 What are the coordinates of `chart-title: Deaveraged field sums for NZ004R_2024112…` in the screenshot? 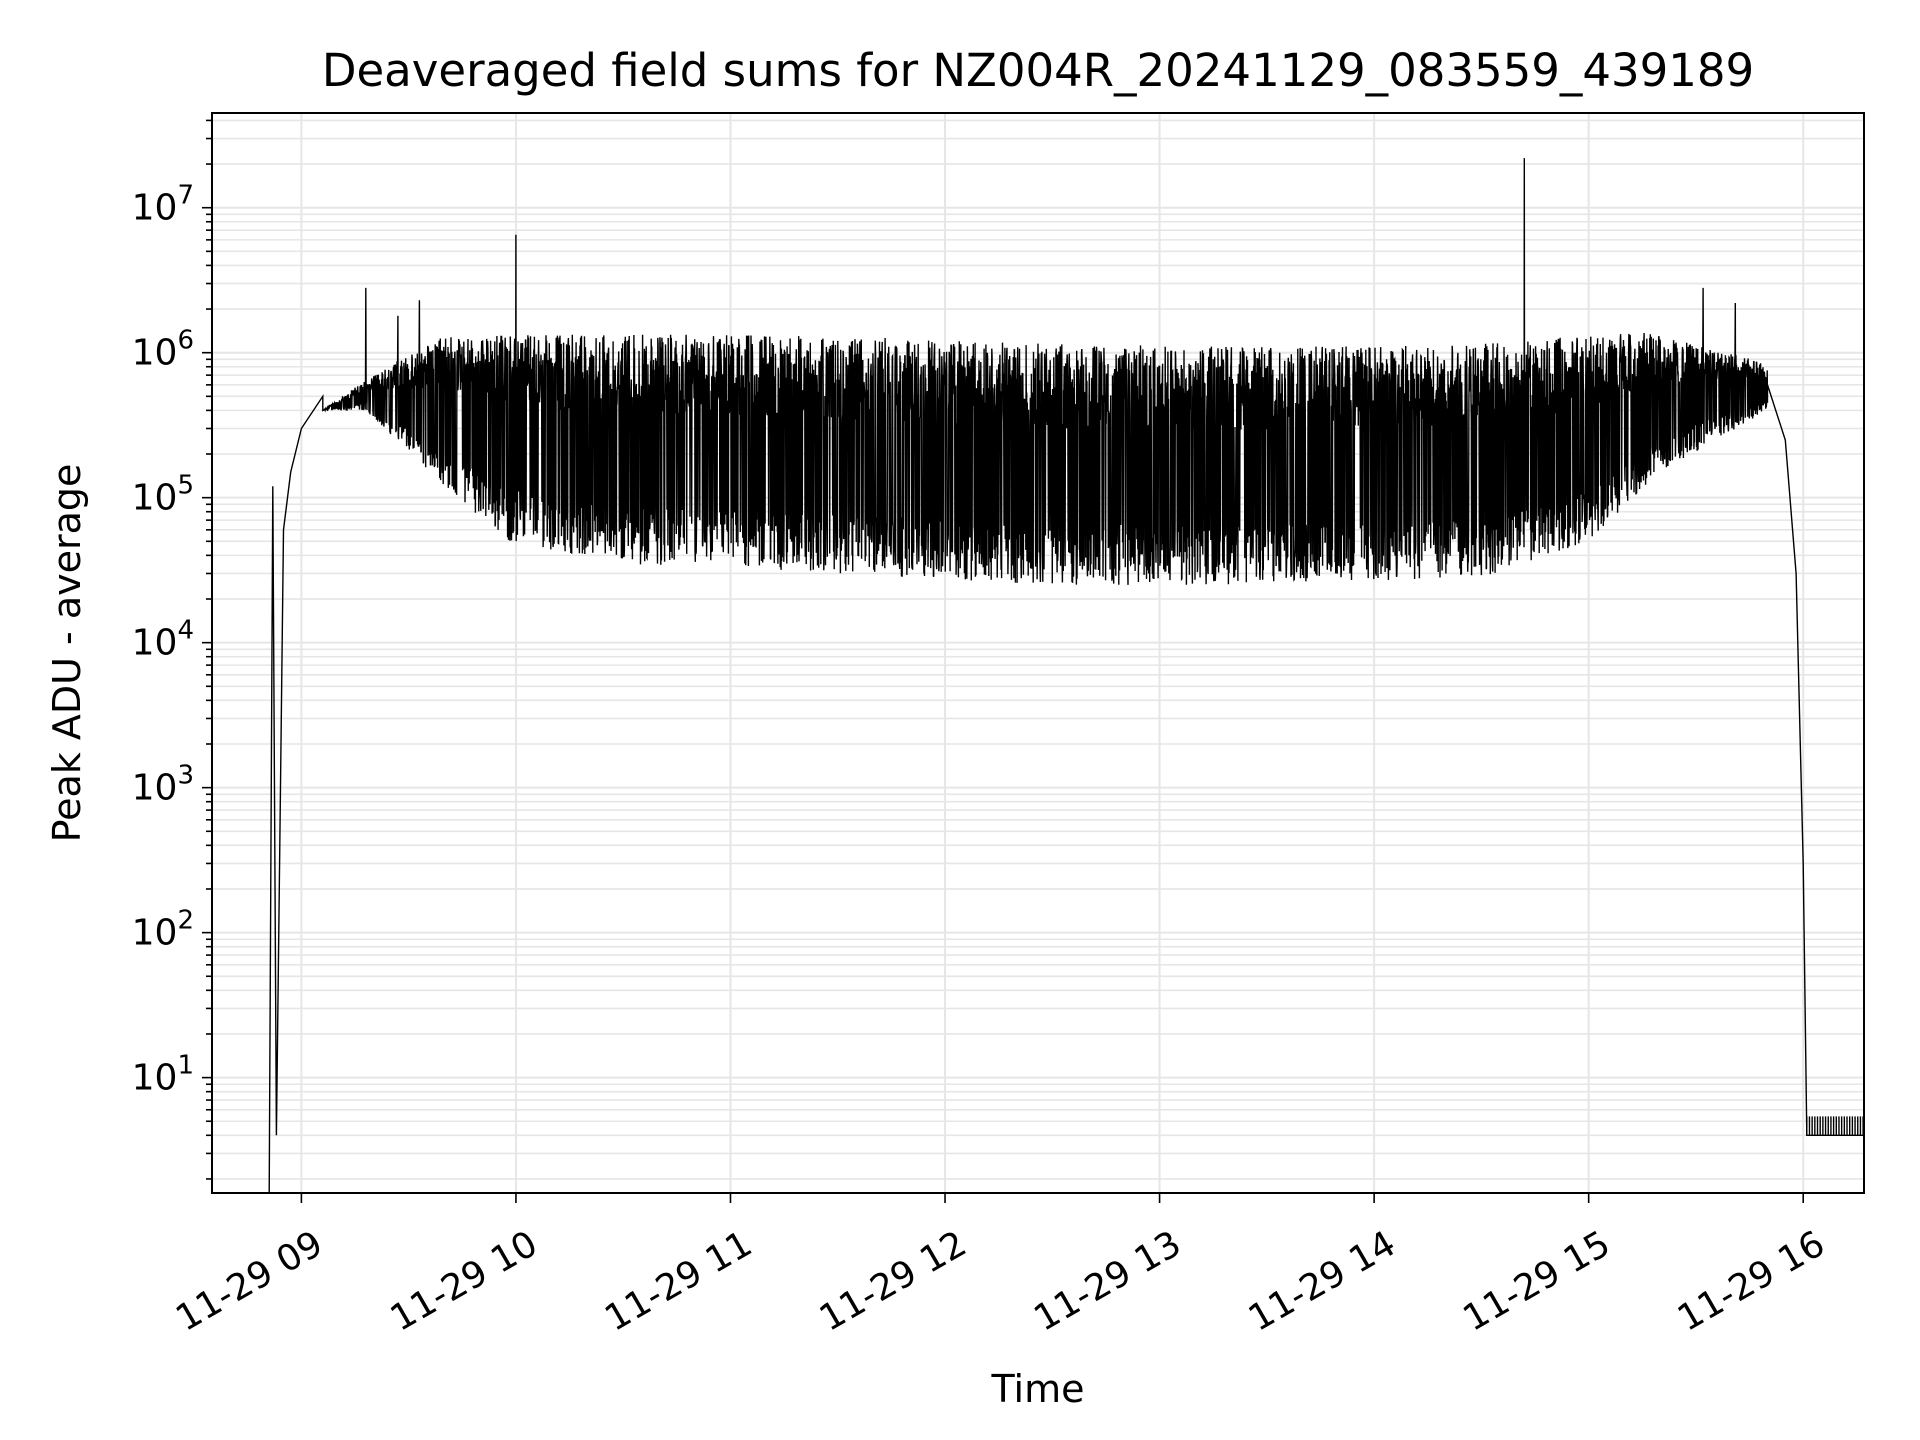 It's located at (1038, 70).